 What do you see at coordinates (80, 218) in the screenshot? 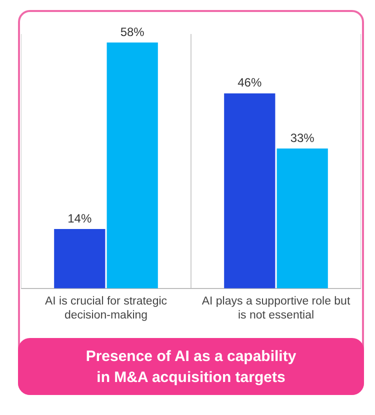
I see `data-label: 14%` at bounding box center [80, 218].